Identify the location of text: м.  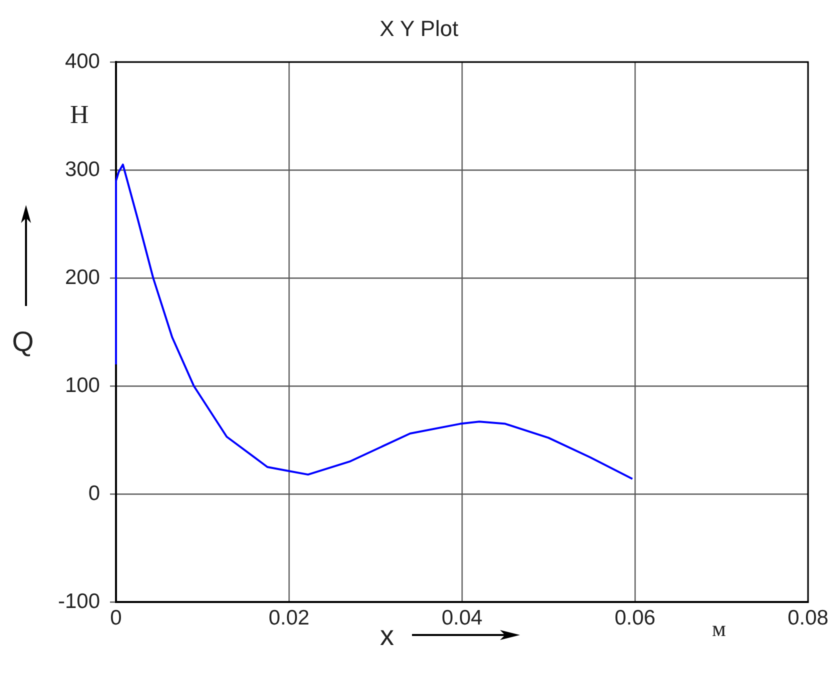
(719, 629).